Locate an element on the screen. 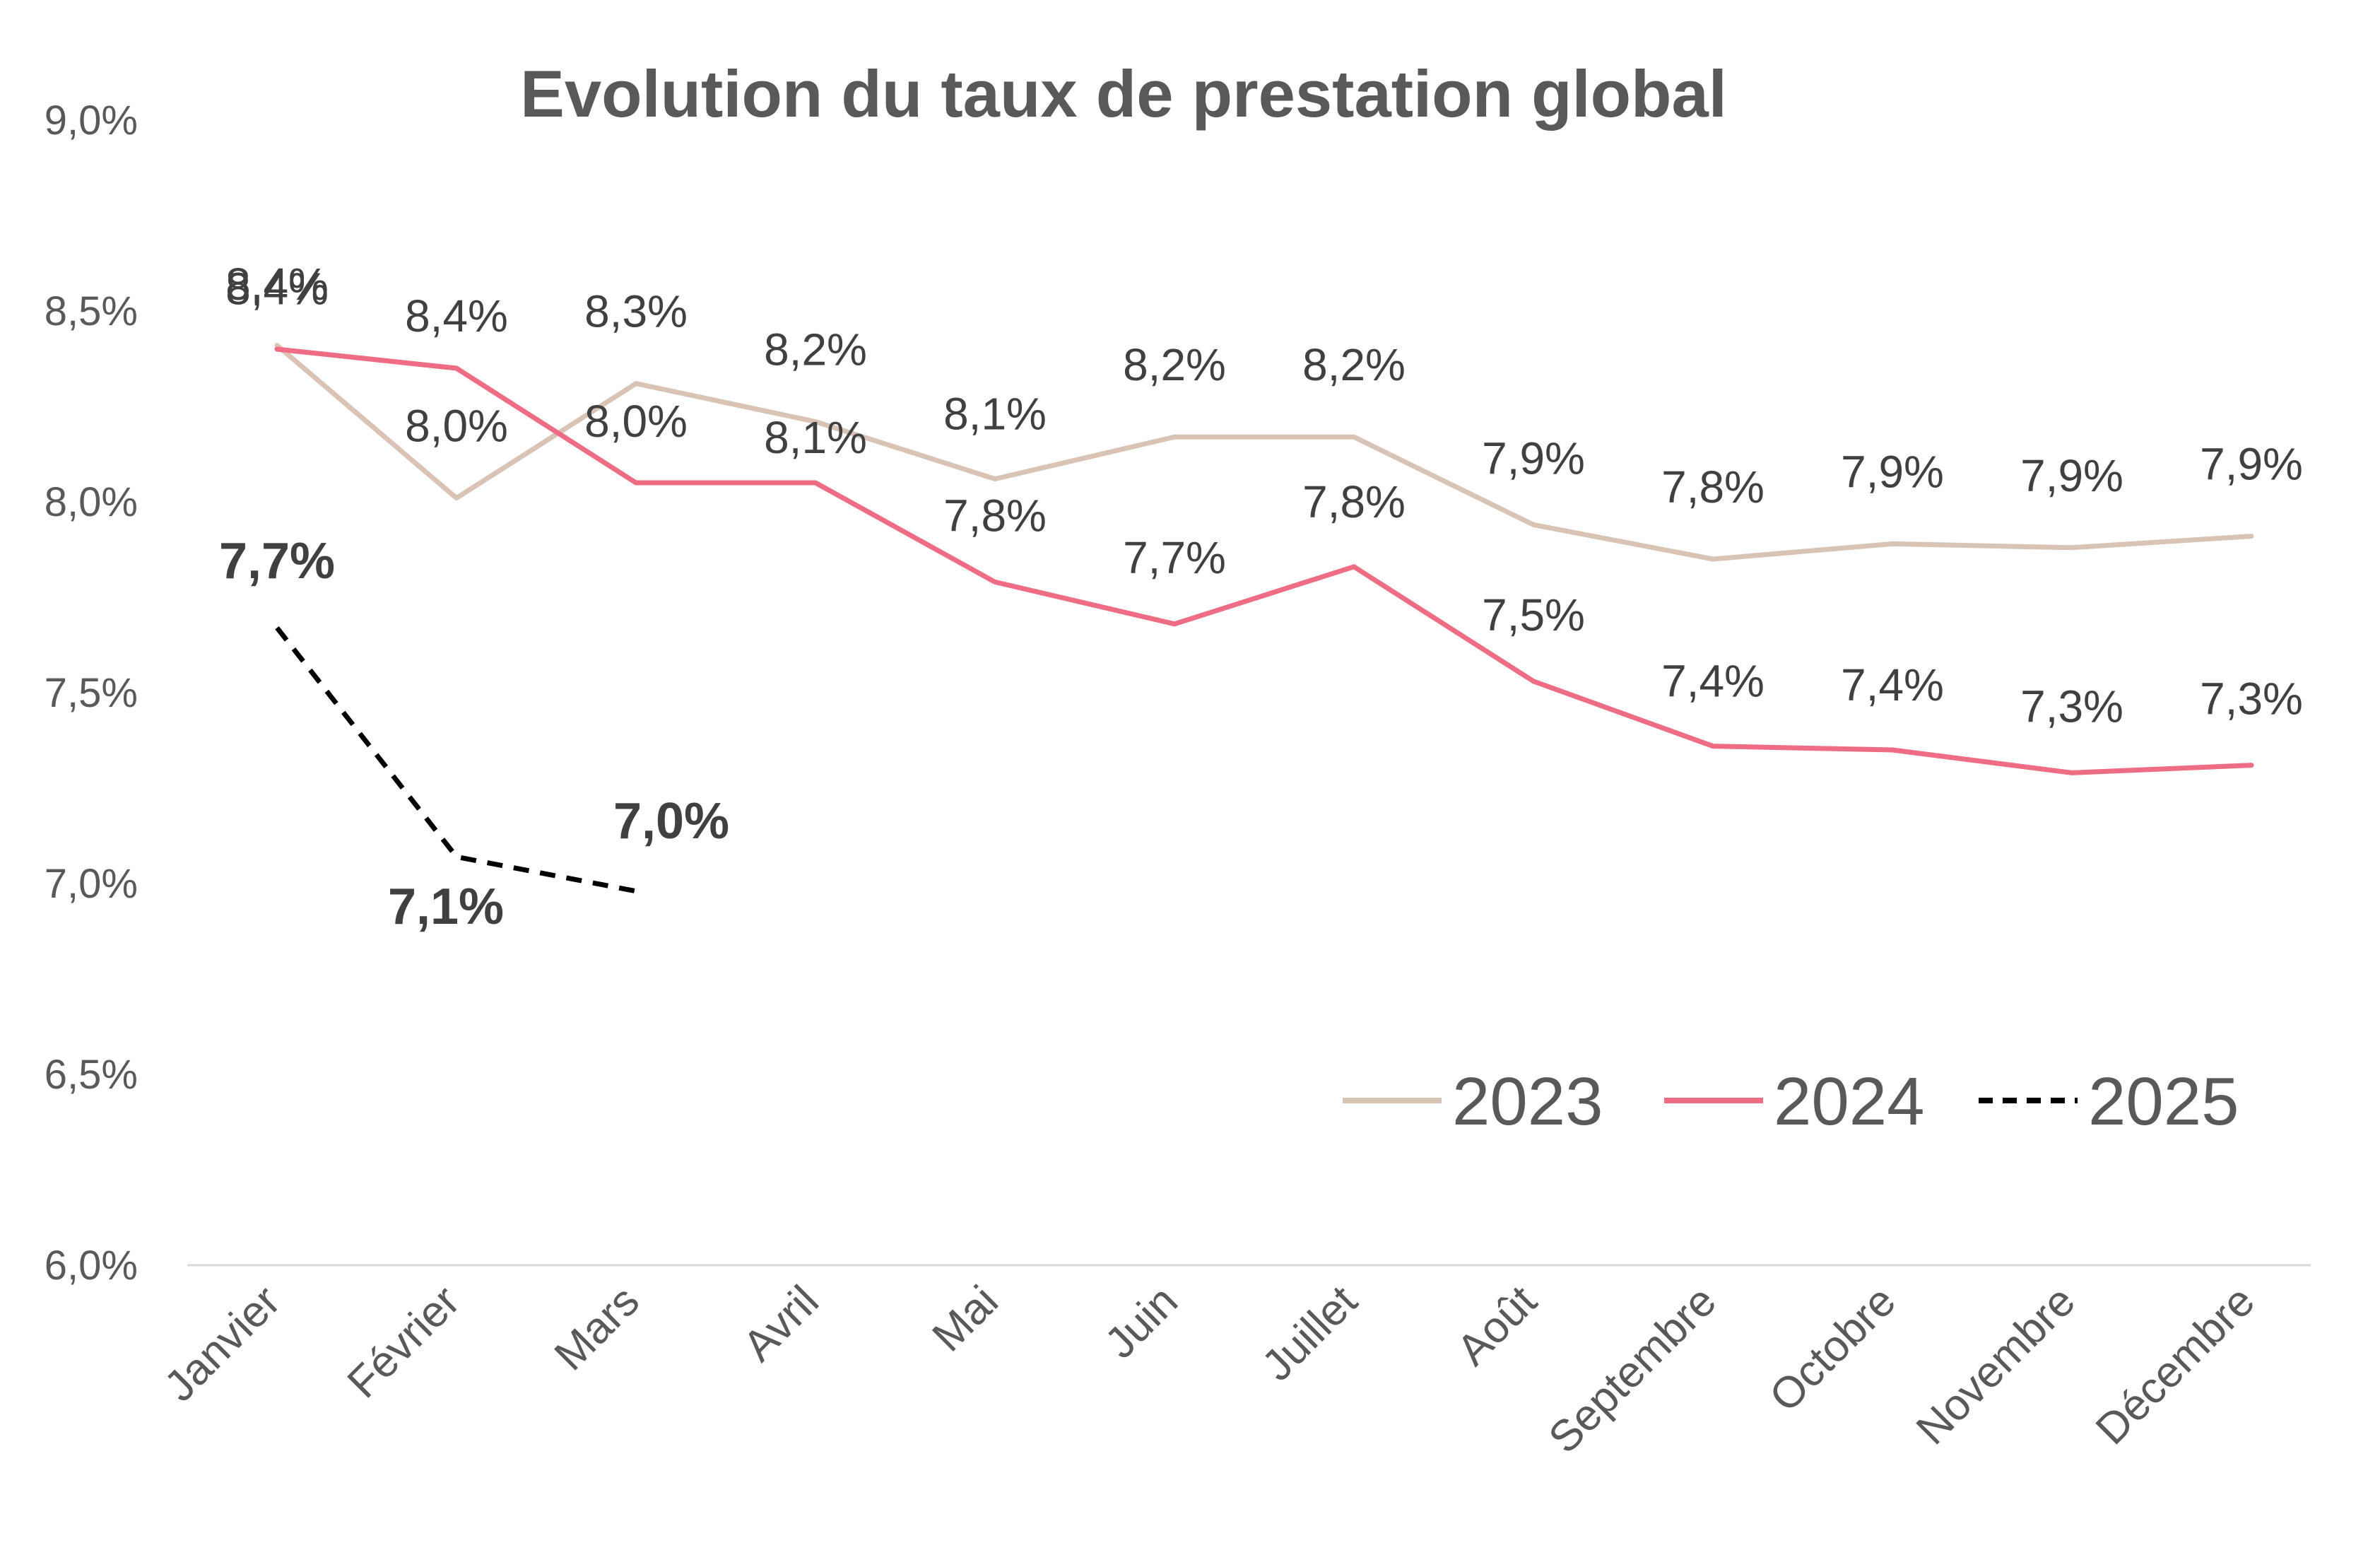 The height and width of the screenshot is (1555, 2380). x-tick-label: Novembre is located at coordinates (1996, 1365).